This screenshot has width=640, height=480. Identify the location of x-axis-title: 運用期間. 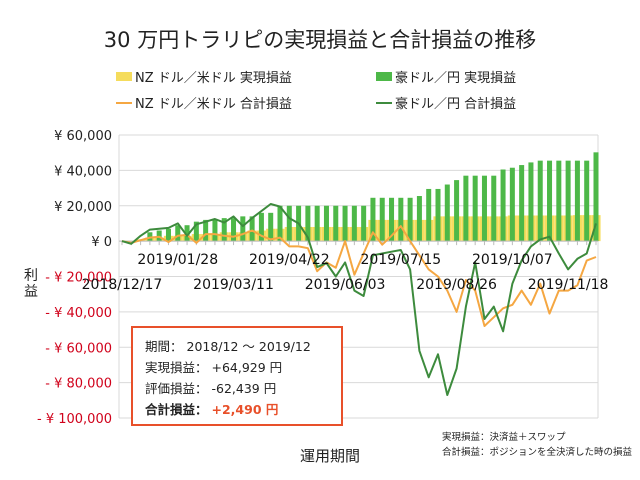
(330, 456).